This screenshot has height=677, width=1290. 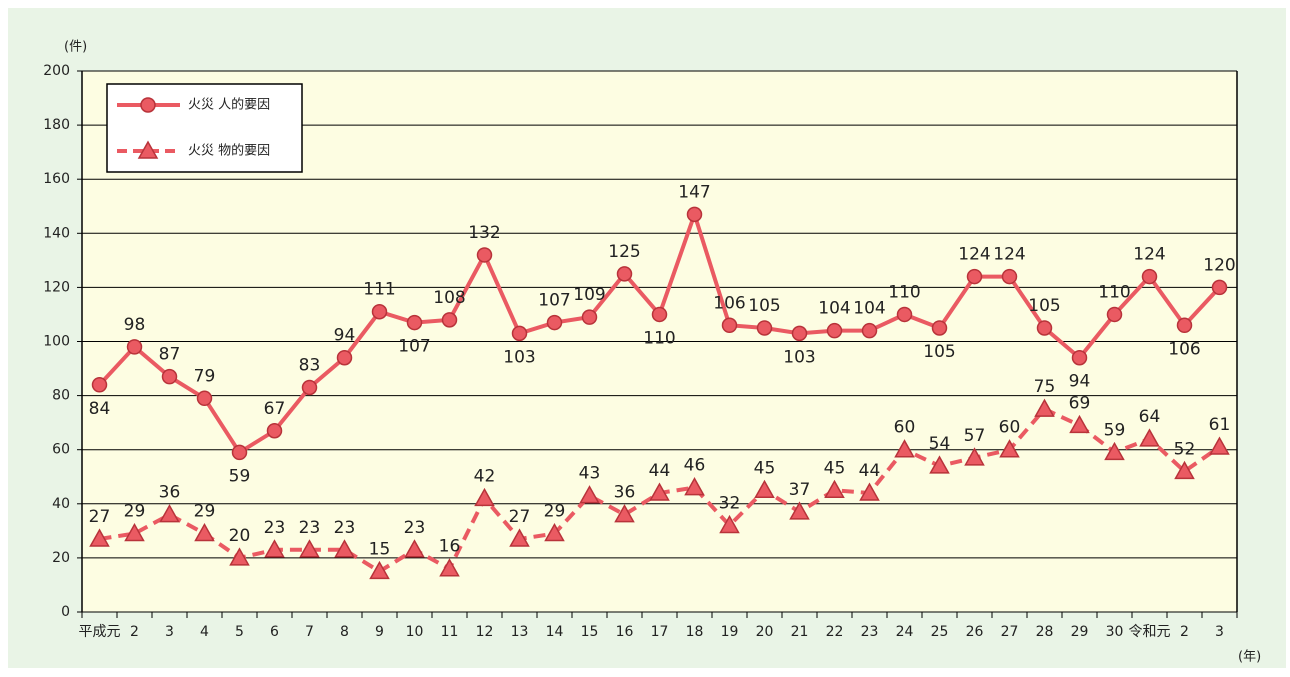 I want to click on y-axis-label: (件), so click(x=75, y=47).